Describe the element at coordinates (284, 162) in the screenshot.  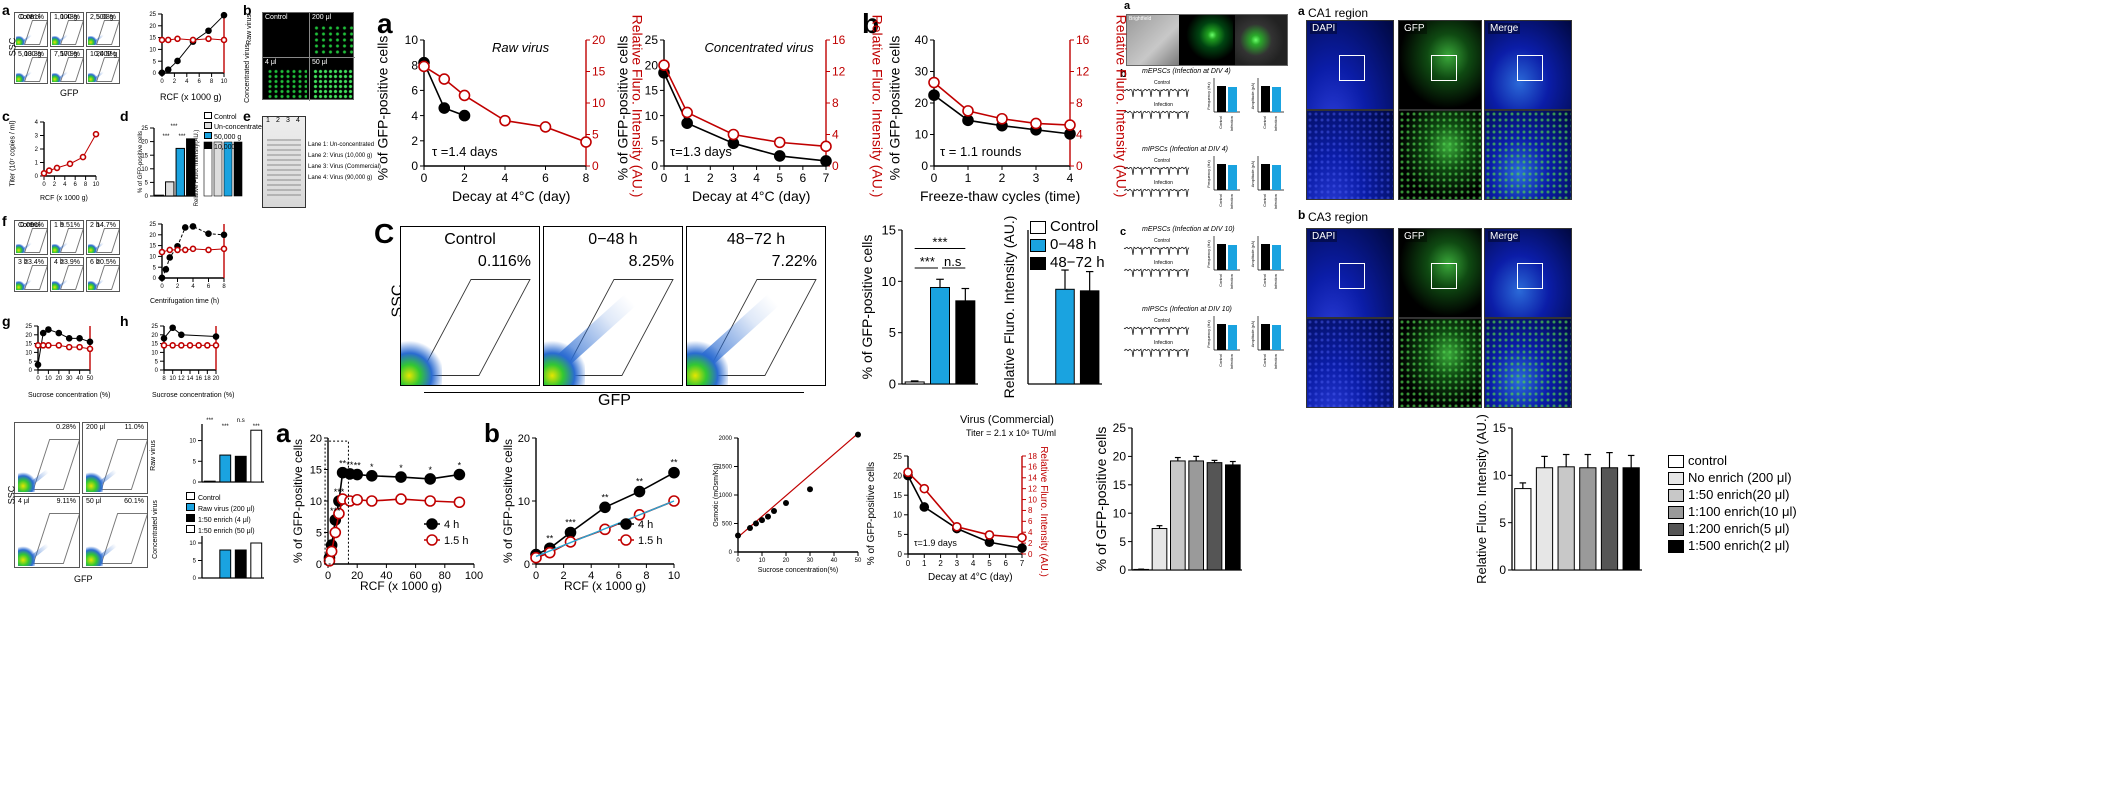
I see `gel-e` at that location.